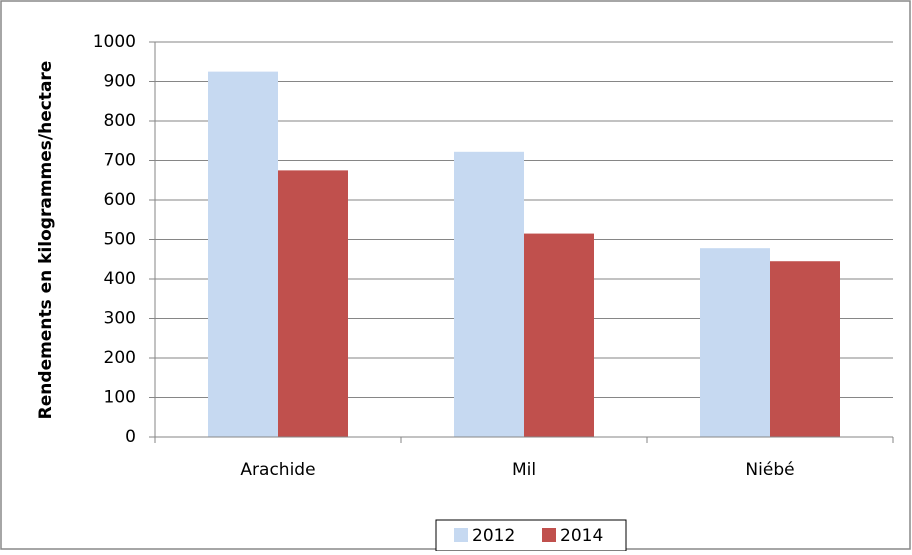 The width and height of the screenshot is (912, 555). I want to click on y-axis-label: Rendements en kilogrammes/hectare, so click(46, 240).